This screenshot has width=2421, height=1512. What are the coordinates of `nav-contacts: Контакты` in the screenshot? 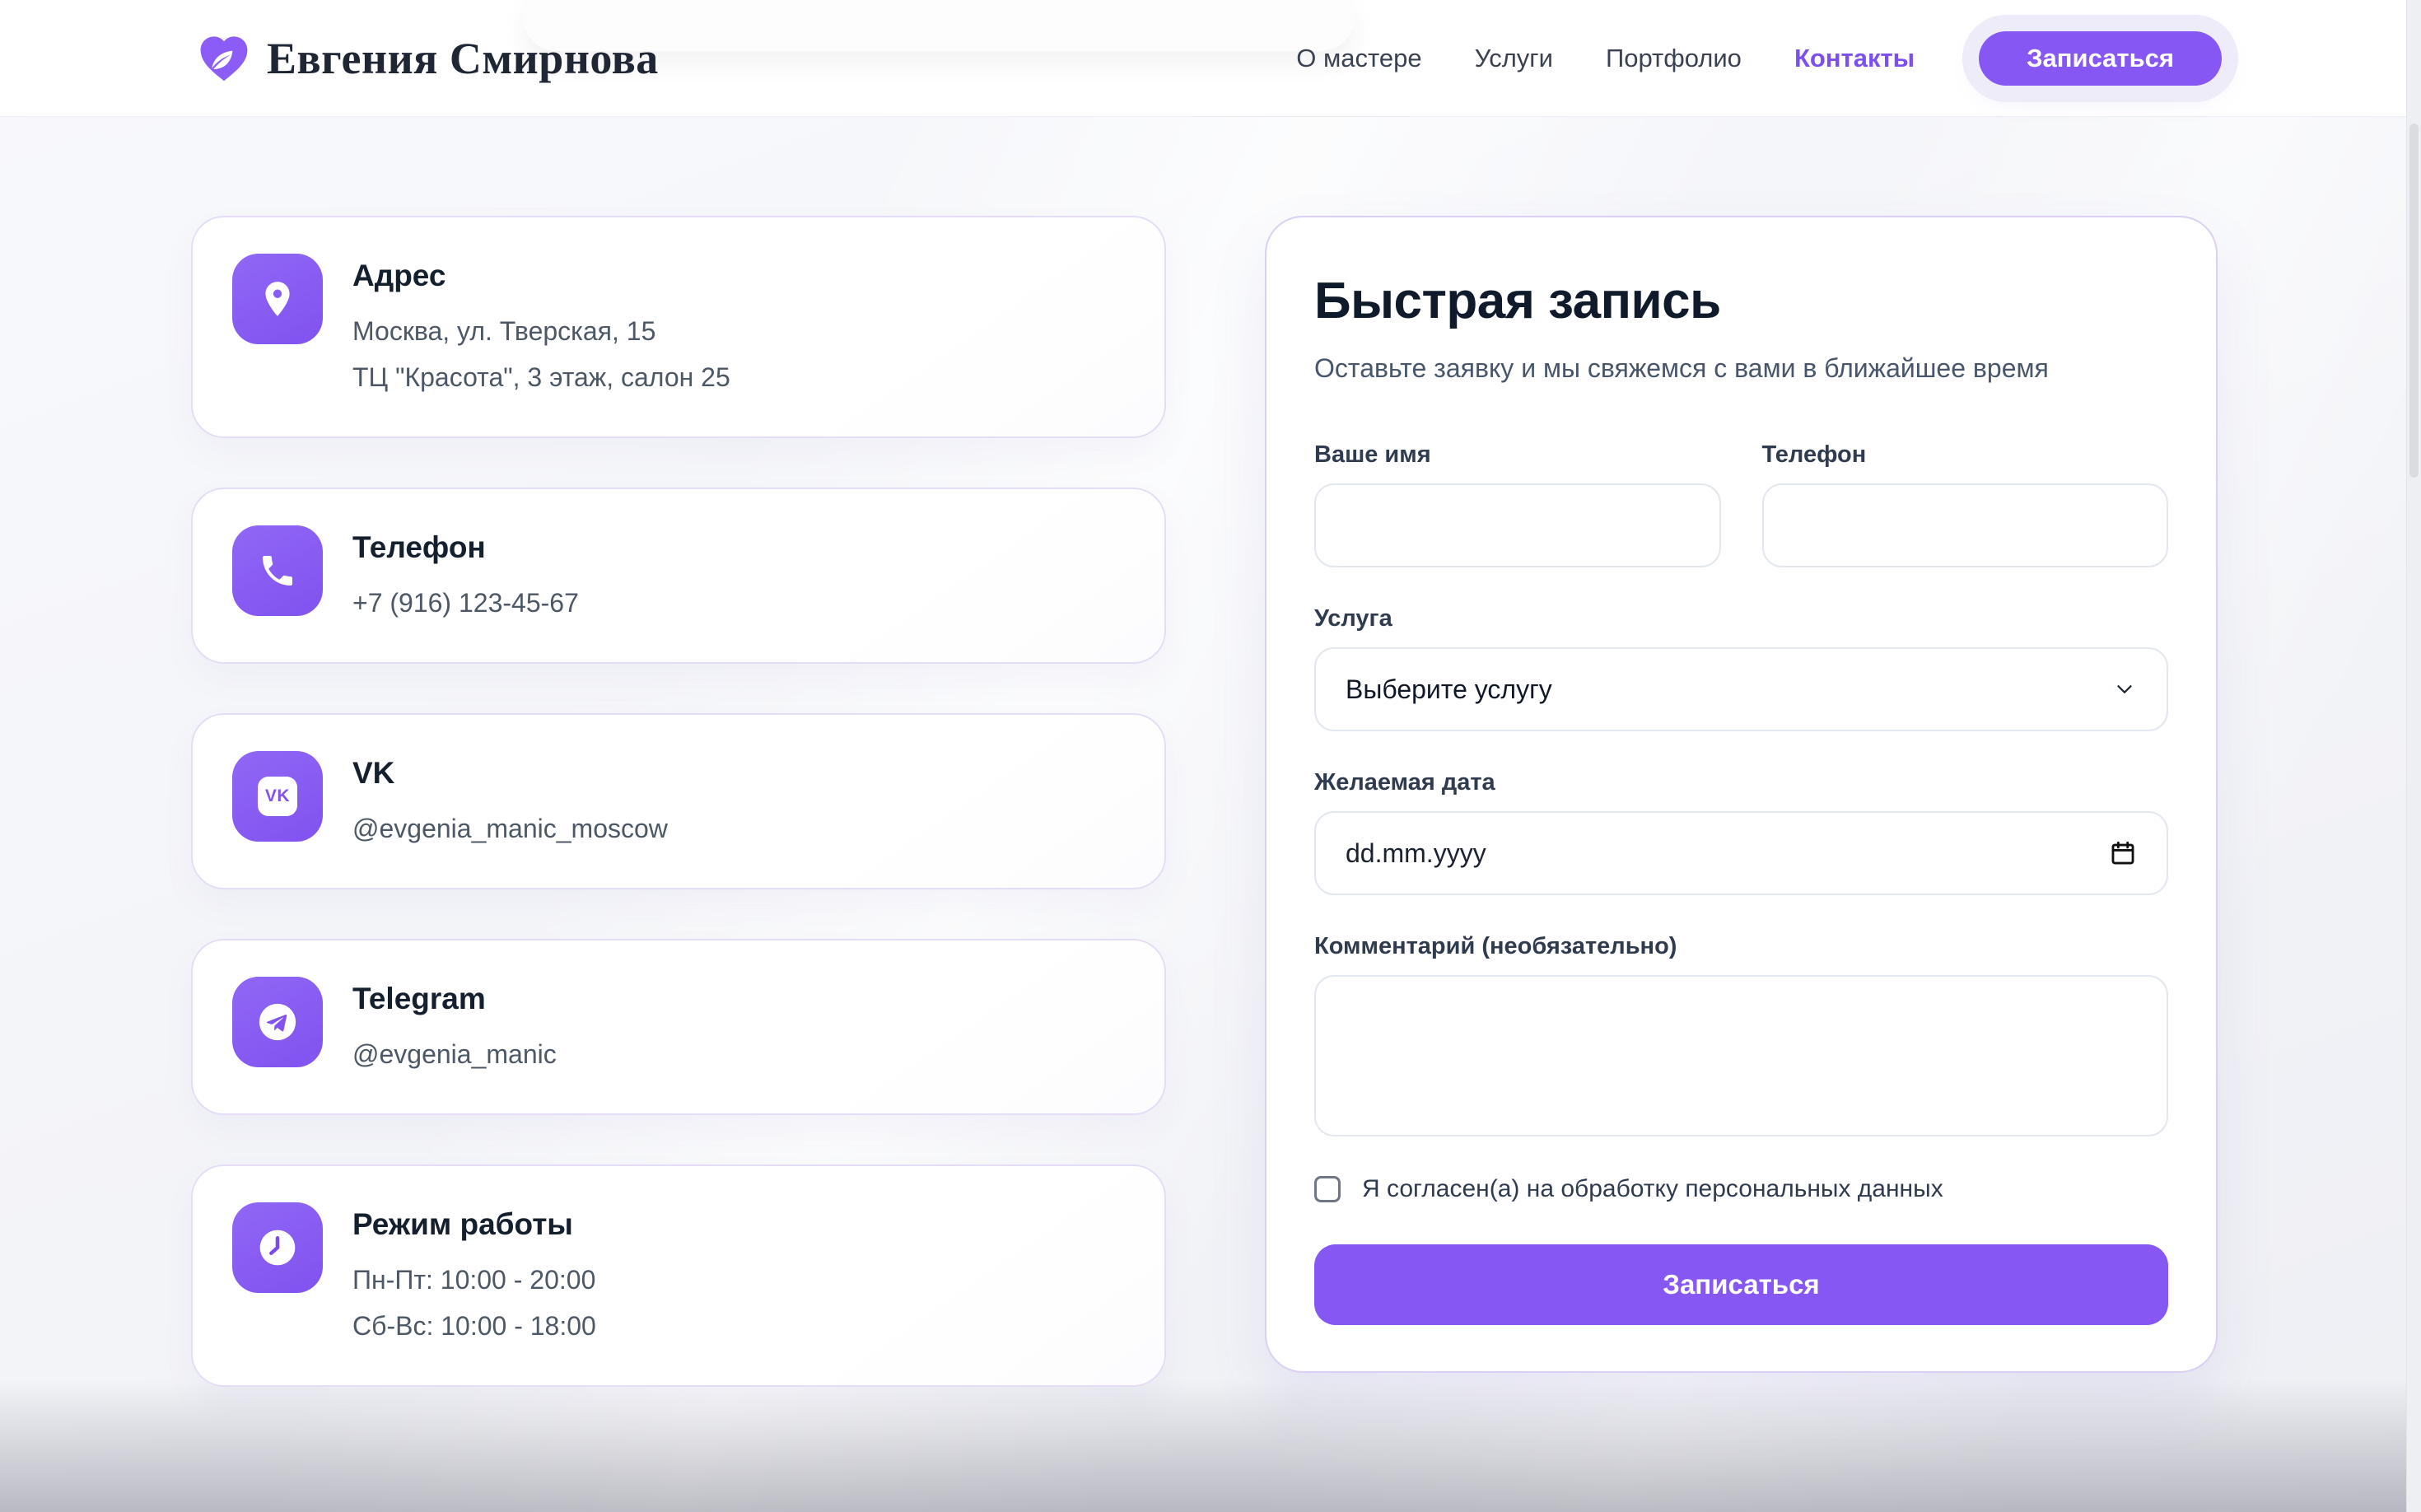 It's located at (1854, 57).